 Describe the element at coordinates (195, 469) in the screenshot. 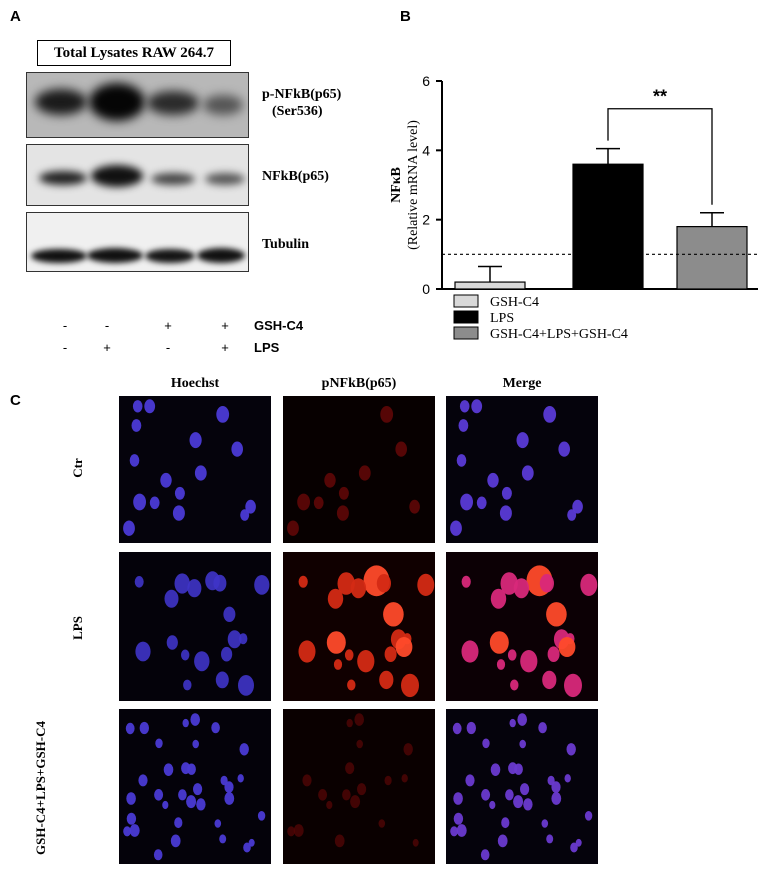

I see `micrograph-ctr-hoechst` at that location.